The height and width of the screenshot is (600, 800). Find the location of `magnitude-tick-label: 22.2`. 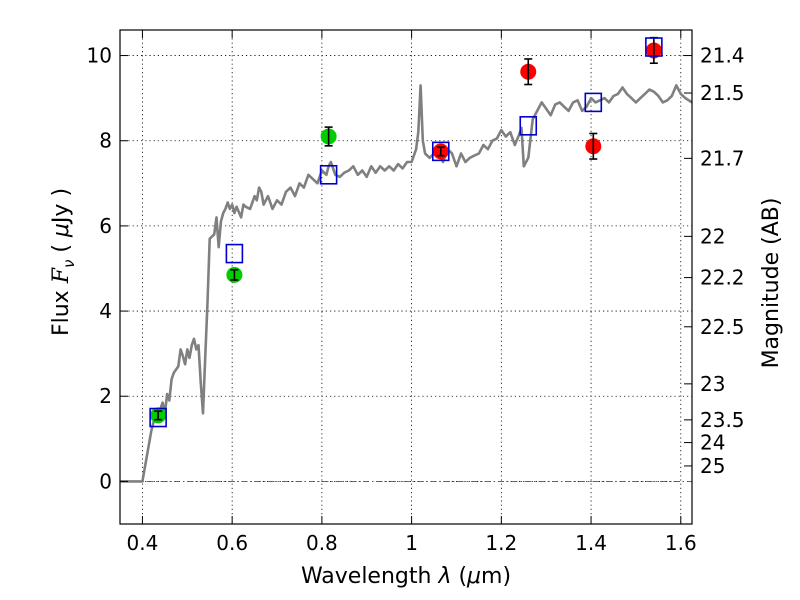

magnitude-tick-label: 22.2 is located at coordinates (722, 278).